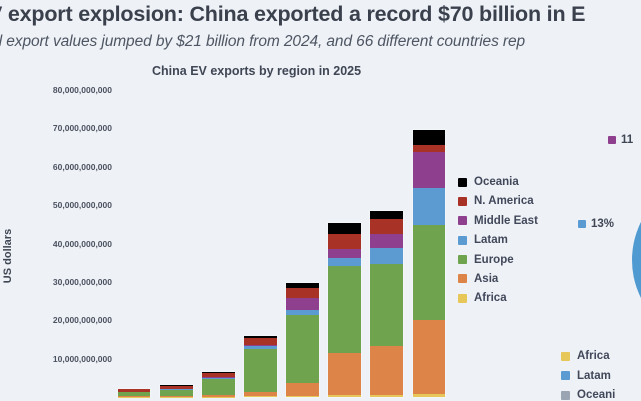 The height and width of the screenshot is (401, 641). Describe the element at coordinates (603, 224) in the screenshot. I see `pie-percent-text: 13%` at that location.